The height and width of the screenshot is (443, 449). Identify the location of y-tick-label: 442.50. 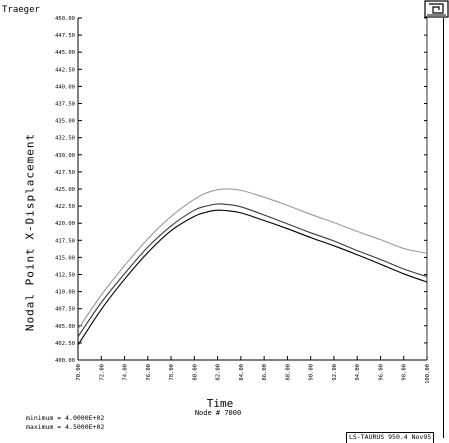
(65, 70).